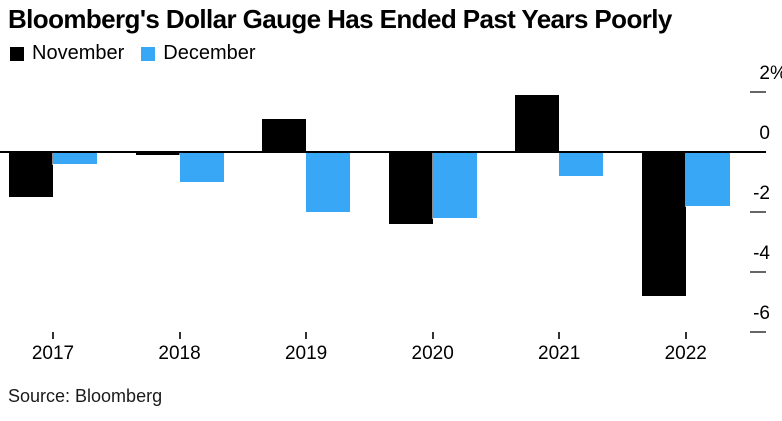 The width and height of the screenshot is (782, 421). What do you see at coordinates (85, 396) in the screenshot?
I see `source-note: Source: Bloomberg` at bounding box center [85, 396].